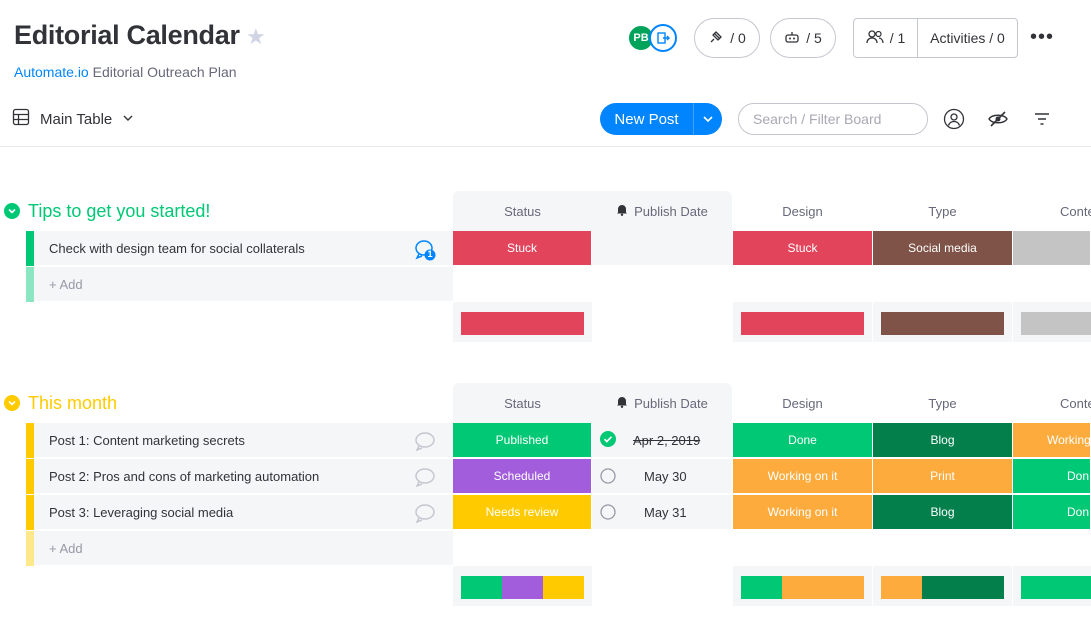 The image size is (1091, 629). I want to click on date-cell: May 31, so click(662, 512).